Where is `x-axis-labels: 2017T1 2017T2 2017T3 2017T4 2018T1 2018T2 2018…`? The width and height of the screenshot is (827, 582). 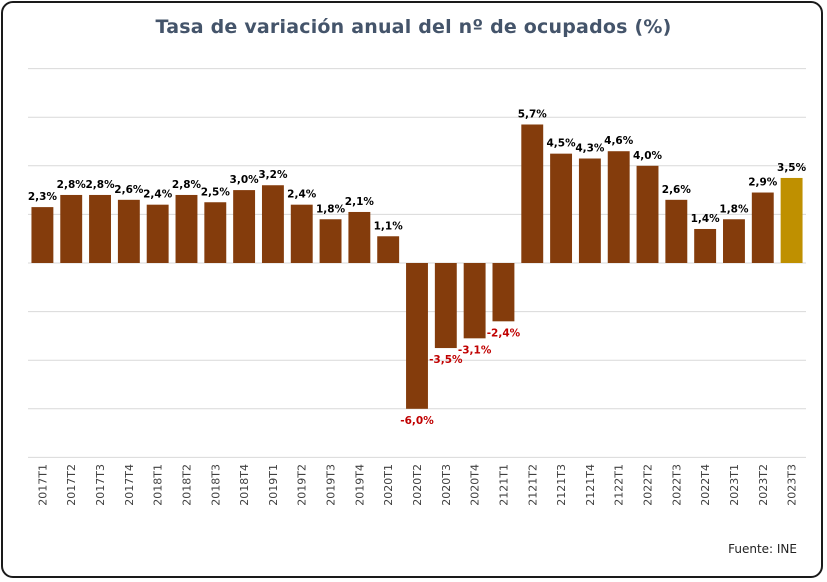 x-axis-labels: 2017T1 2017T2 2017T3 2017T4 2018T1 2018T2 2018… is located at coordinates (417, 485).